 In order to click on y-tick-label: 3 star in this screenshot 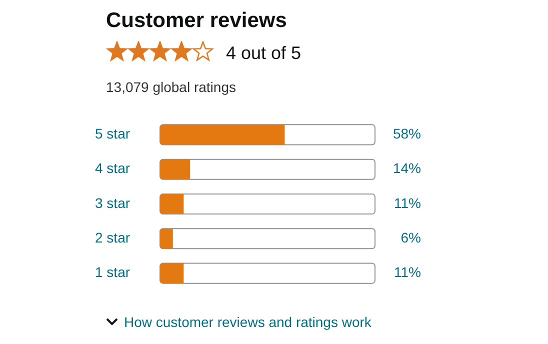, I will do `click(112, 202)`.